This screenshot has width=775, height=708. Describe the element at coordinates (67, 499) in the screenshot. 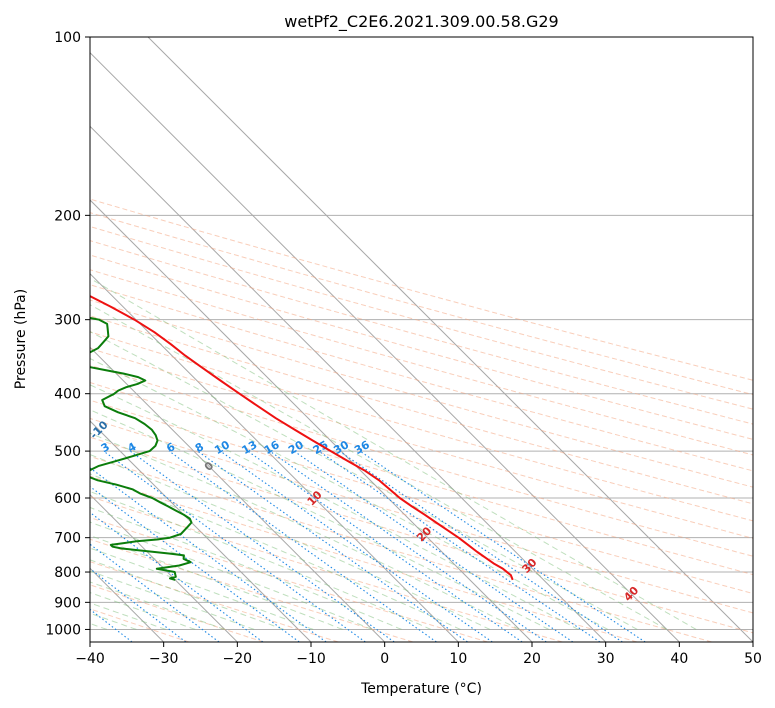

I see `y-tick-label: 600` at that location.